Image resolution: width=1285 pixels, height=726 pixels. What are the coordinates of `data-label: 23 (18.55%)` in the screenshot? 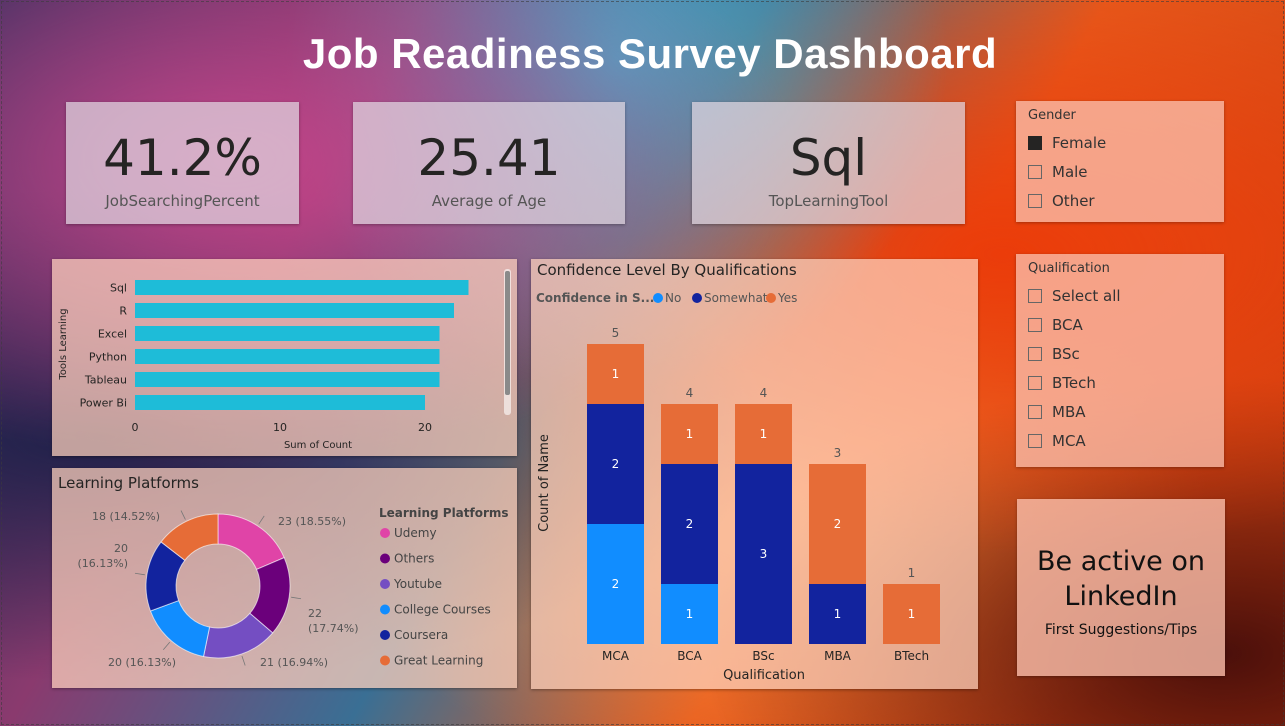 It's located at (312, 521).